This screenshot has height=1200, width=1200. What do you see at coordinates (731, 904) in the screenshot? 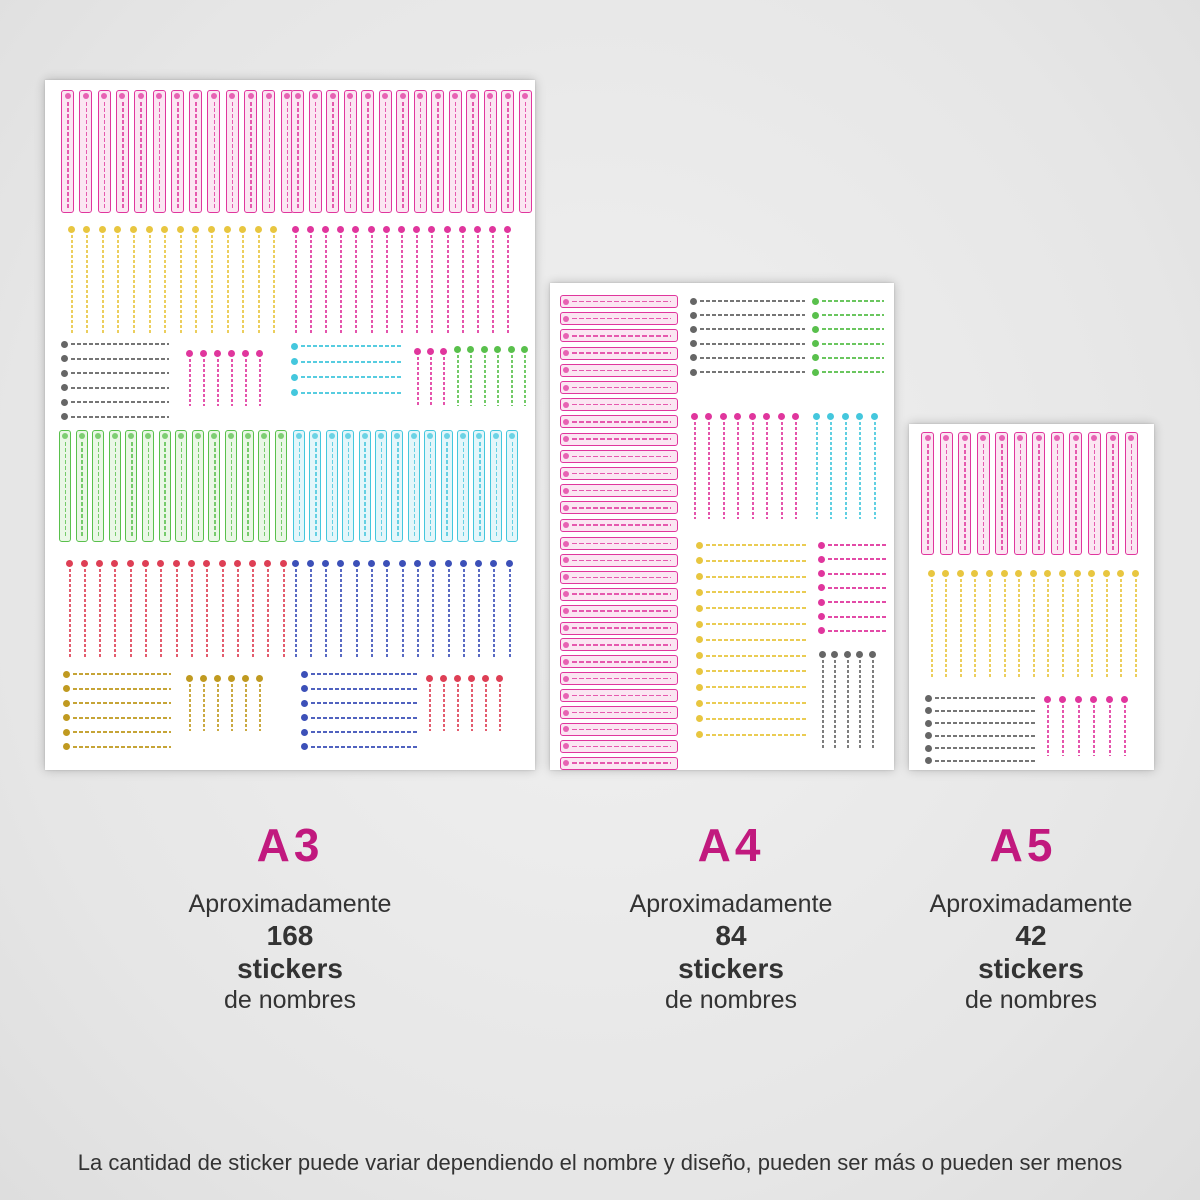
I see `approx-text: Aproximadamente` at bounding box center [731, 904].